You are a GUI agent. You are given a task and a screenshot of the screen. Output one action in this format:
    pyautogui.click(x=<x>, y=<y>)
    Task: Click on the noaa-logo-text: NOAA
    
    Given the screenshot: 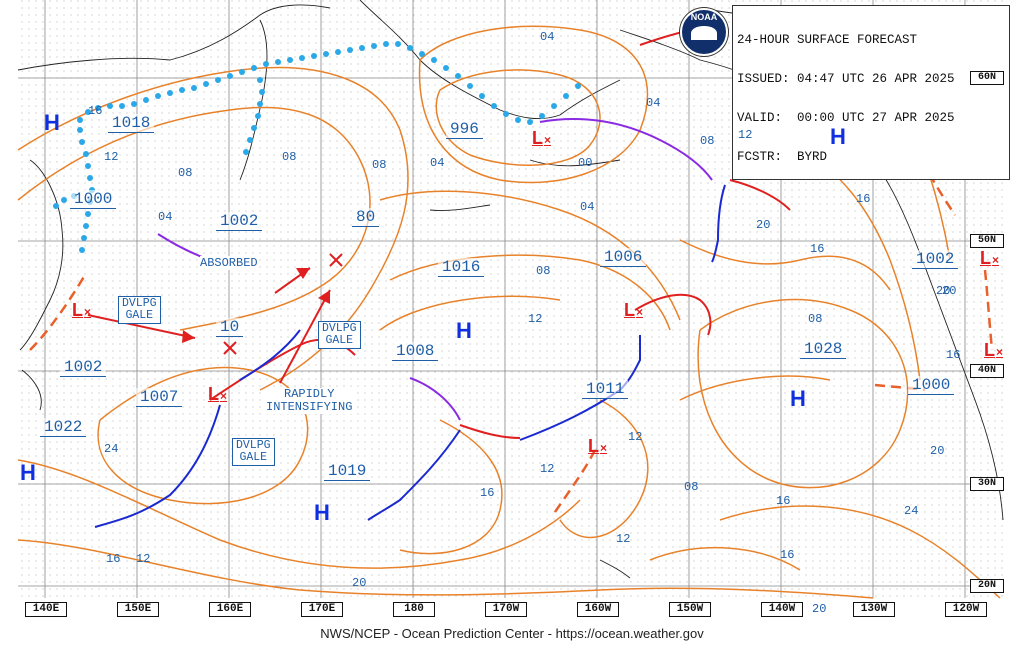 What is the action you would take?
    pyautogui.click(x=704, y=17)
    